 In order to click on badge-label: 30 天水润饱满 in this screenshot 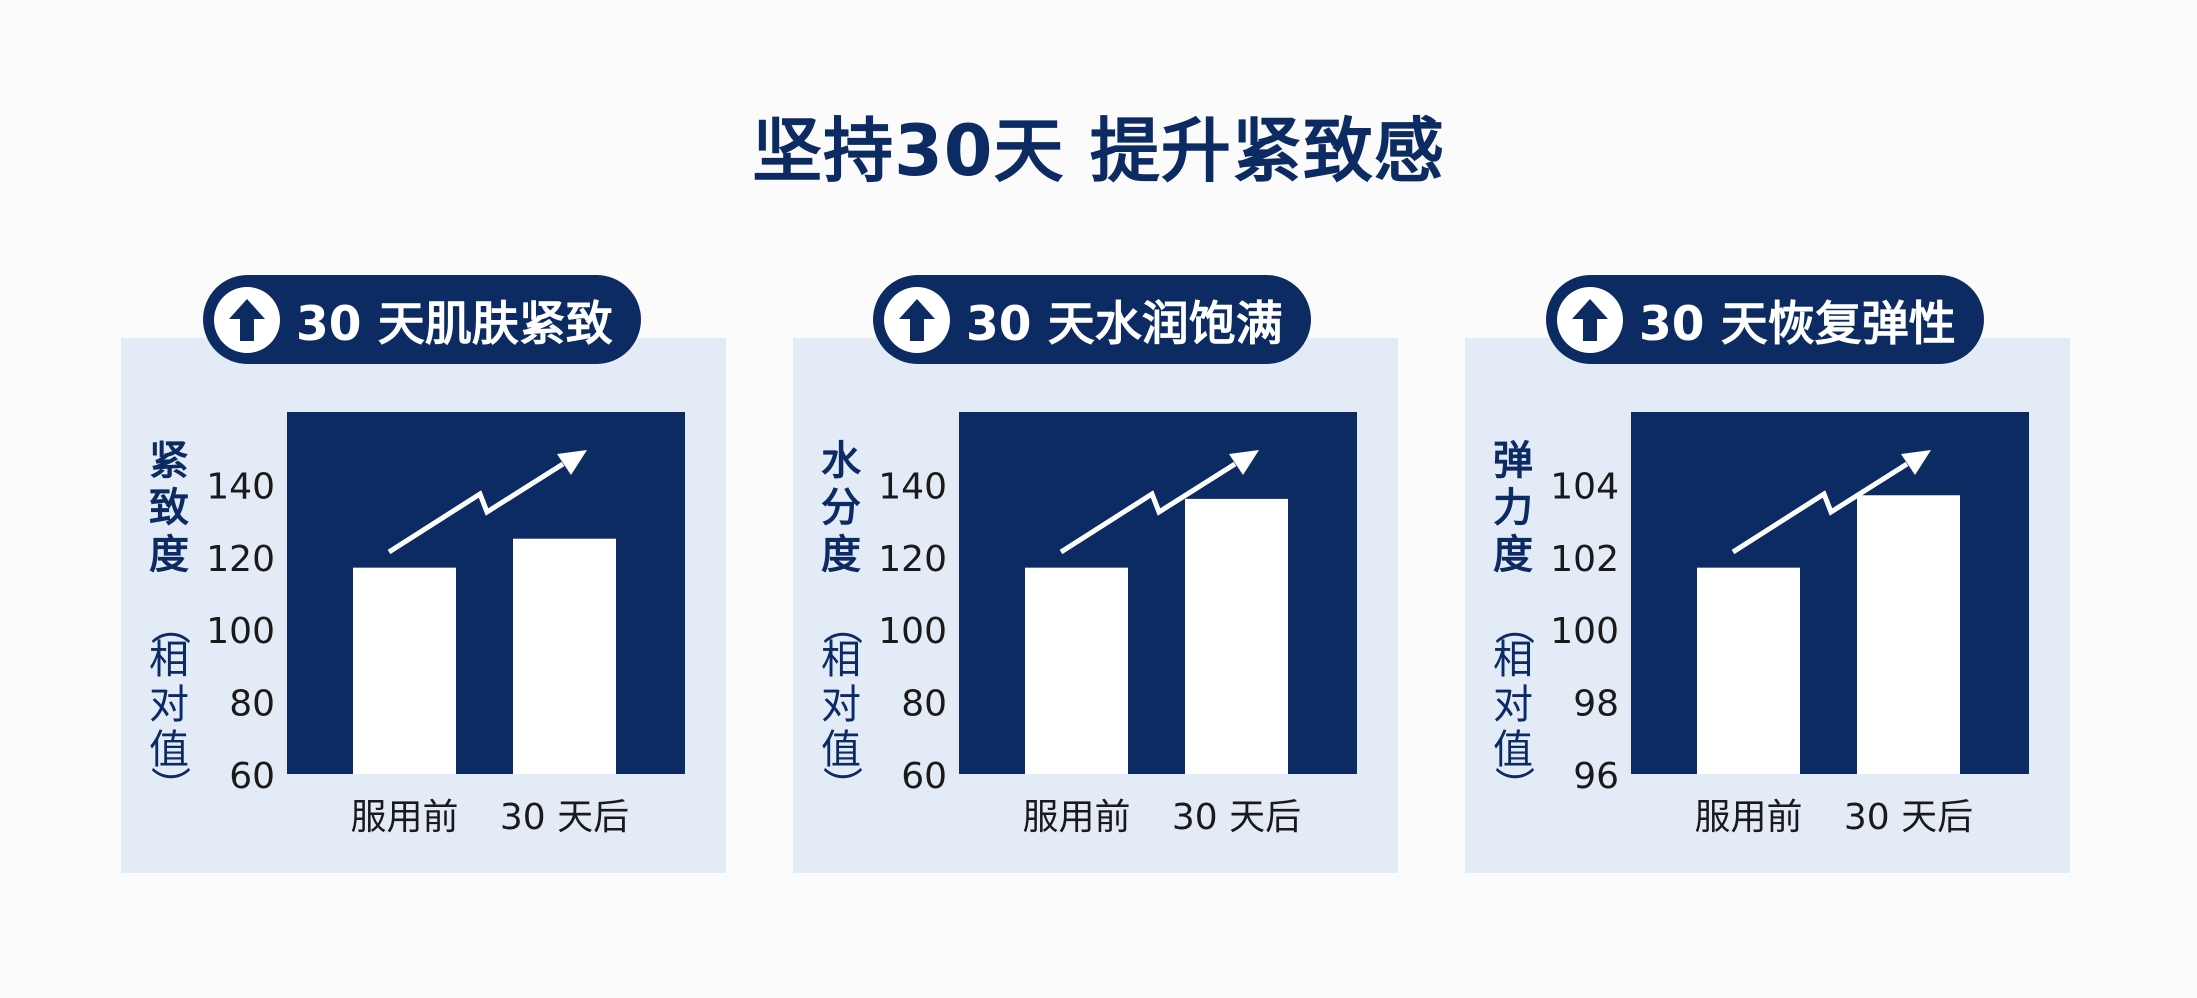, I will do `click(1124, 324)`.